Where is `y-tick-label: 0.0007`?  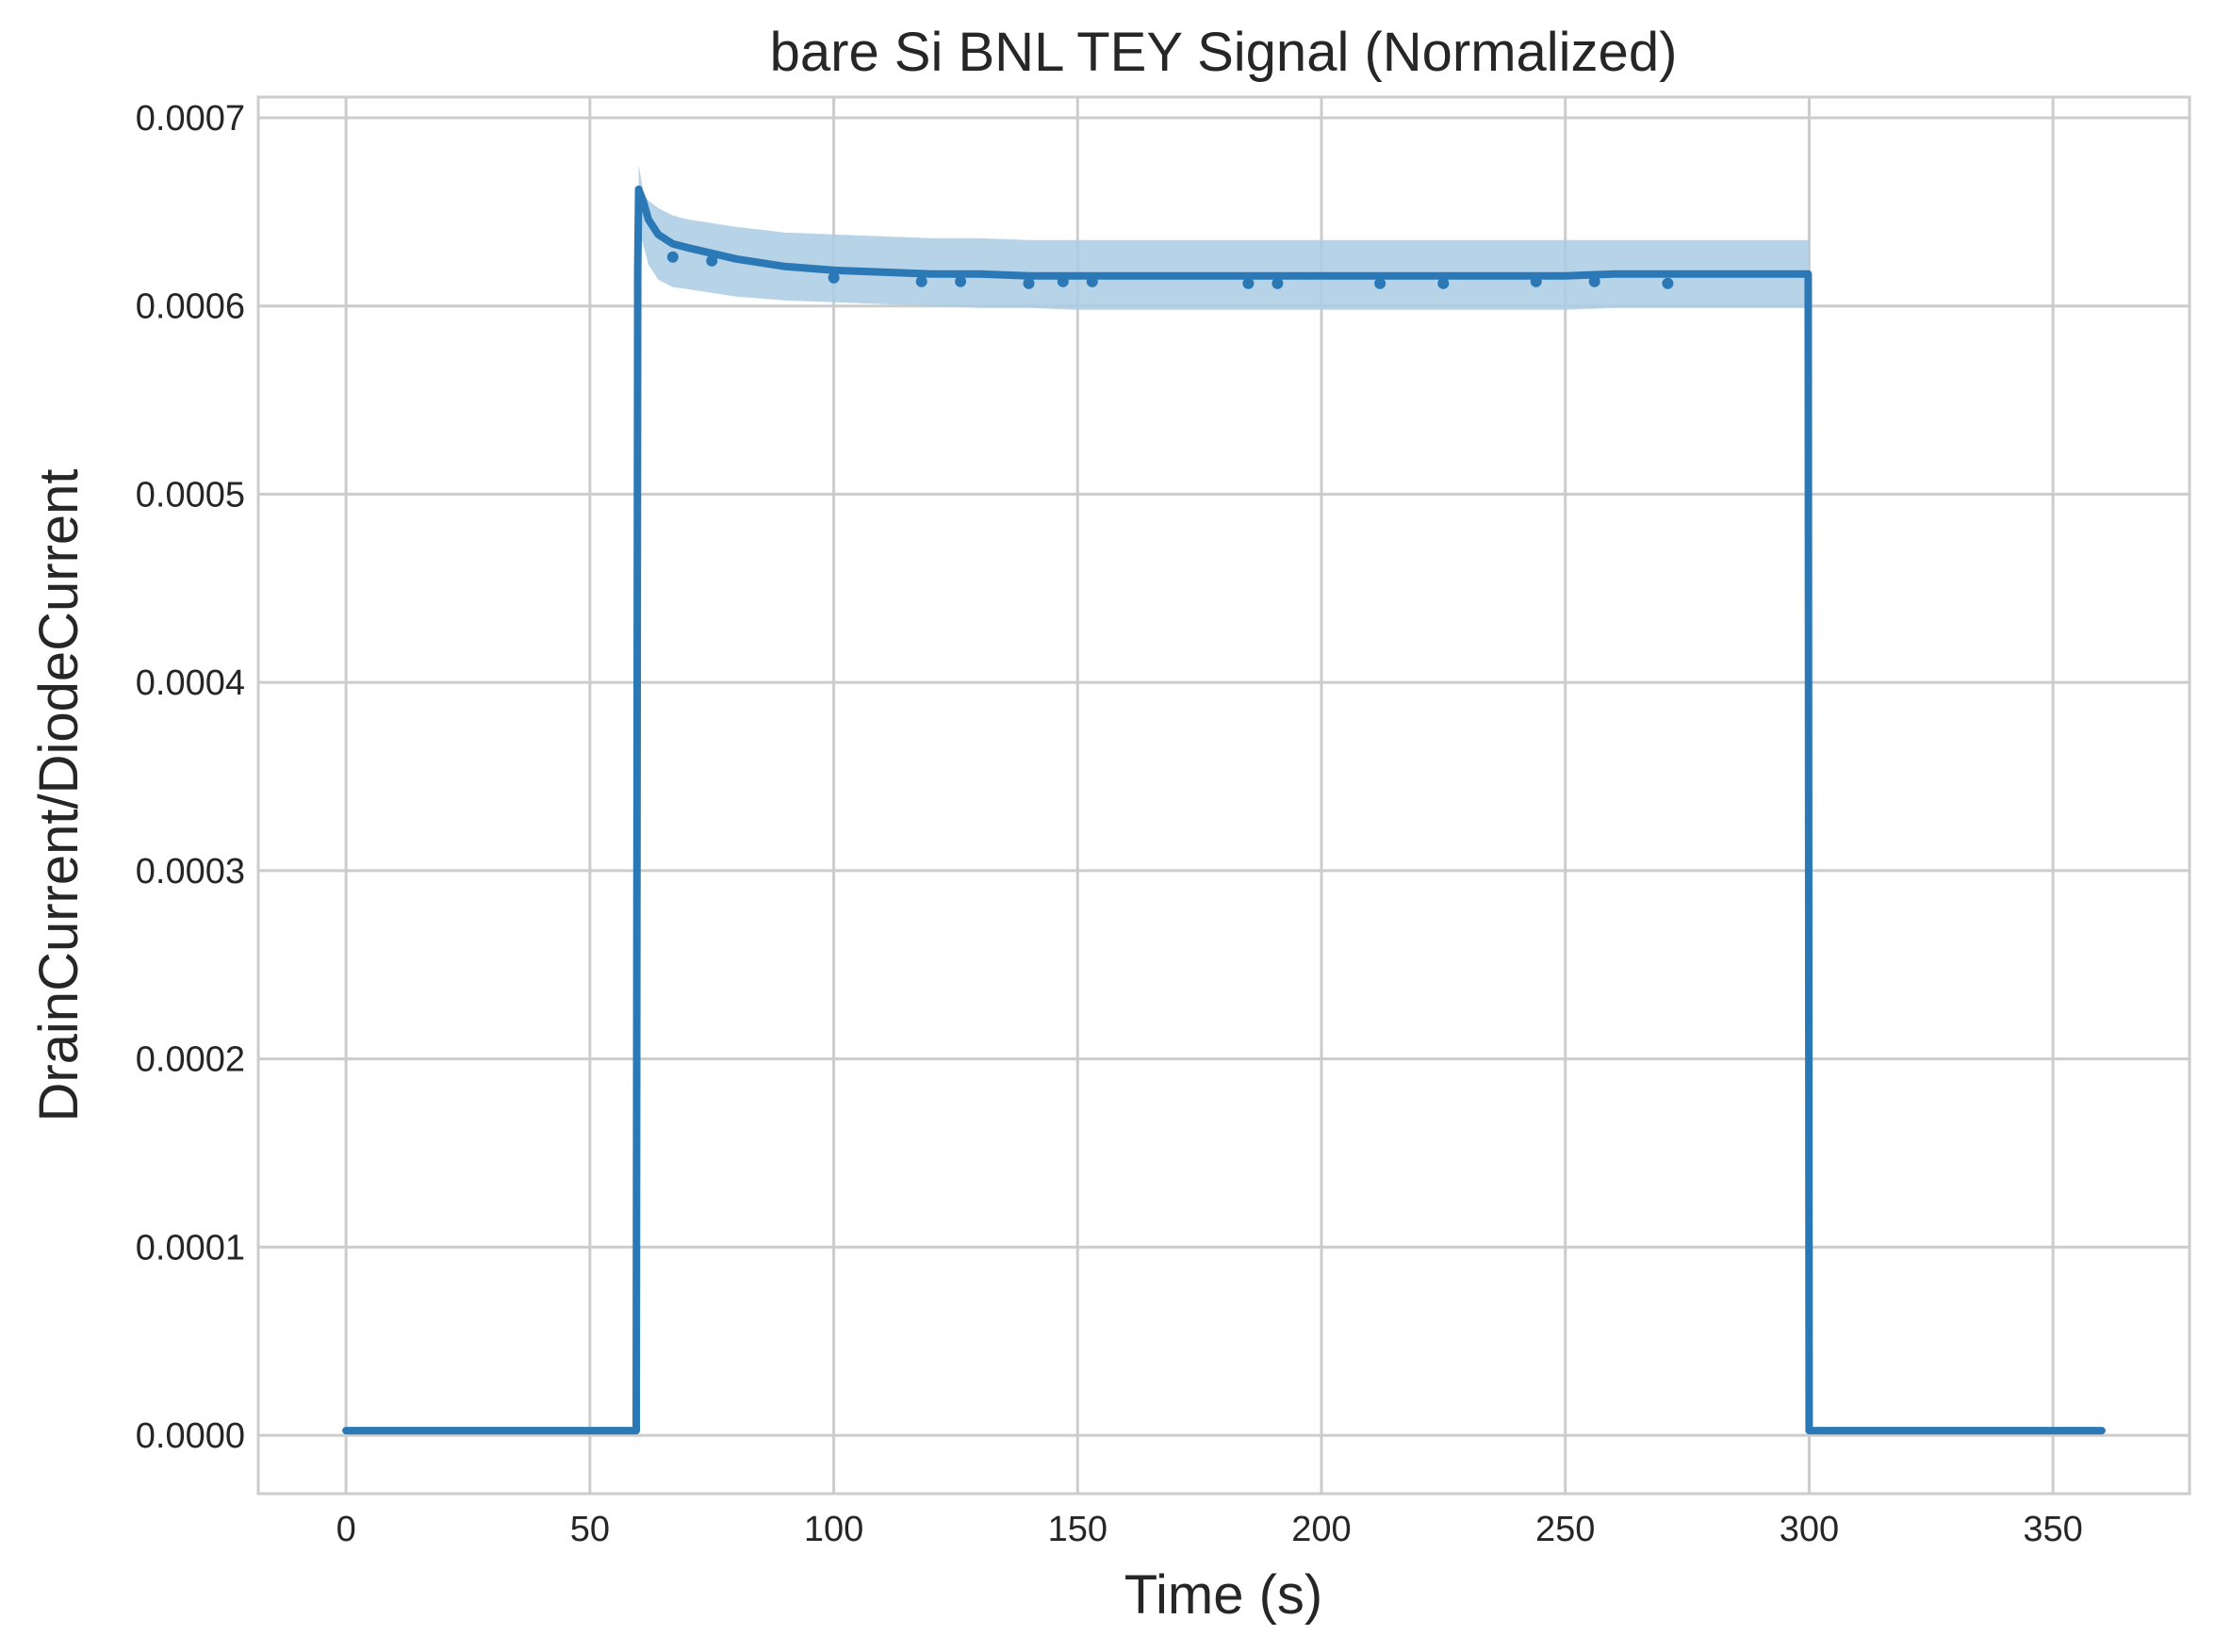
y-tick-label: 0.0007 is located at coordinates (190, 119).